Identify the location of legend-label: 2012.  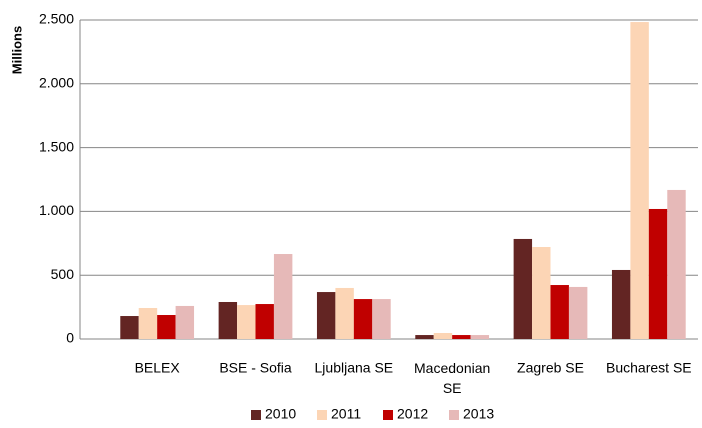
(412, 414).